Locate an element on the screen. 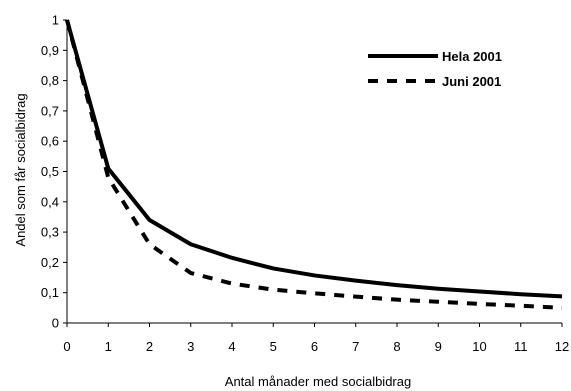 Image resolution: width=571 pixels, height=391 pixels. legend: Hela 2001 Juni 2001 is located at coordinates (435, 69).